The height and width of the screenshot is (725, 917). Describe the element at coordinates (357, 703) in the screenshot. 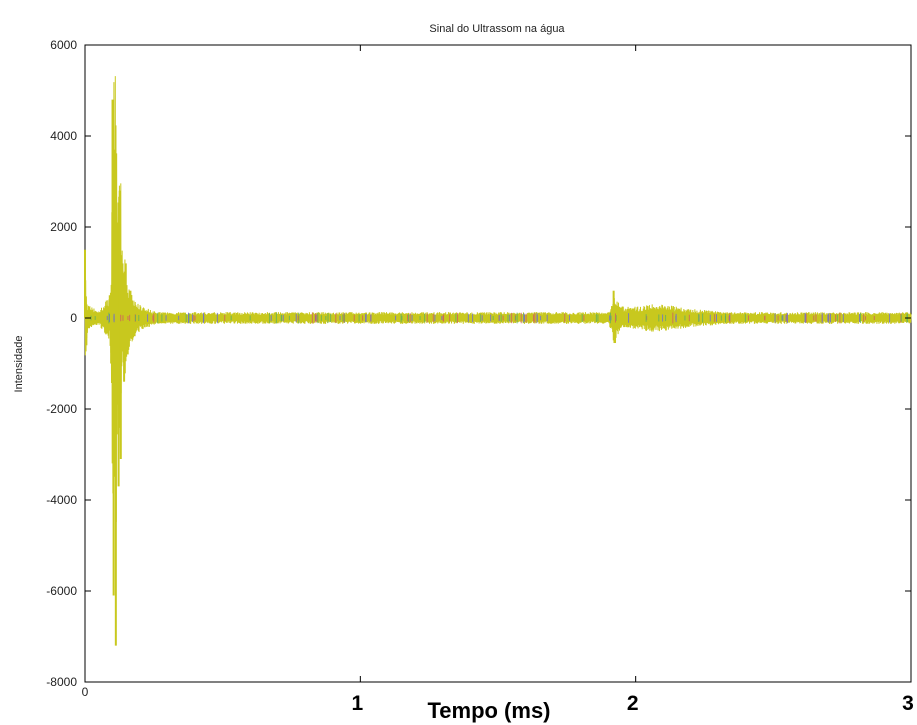

I see `x-tick-label: 1` at that location.